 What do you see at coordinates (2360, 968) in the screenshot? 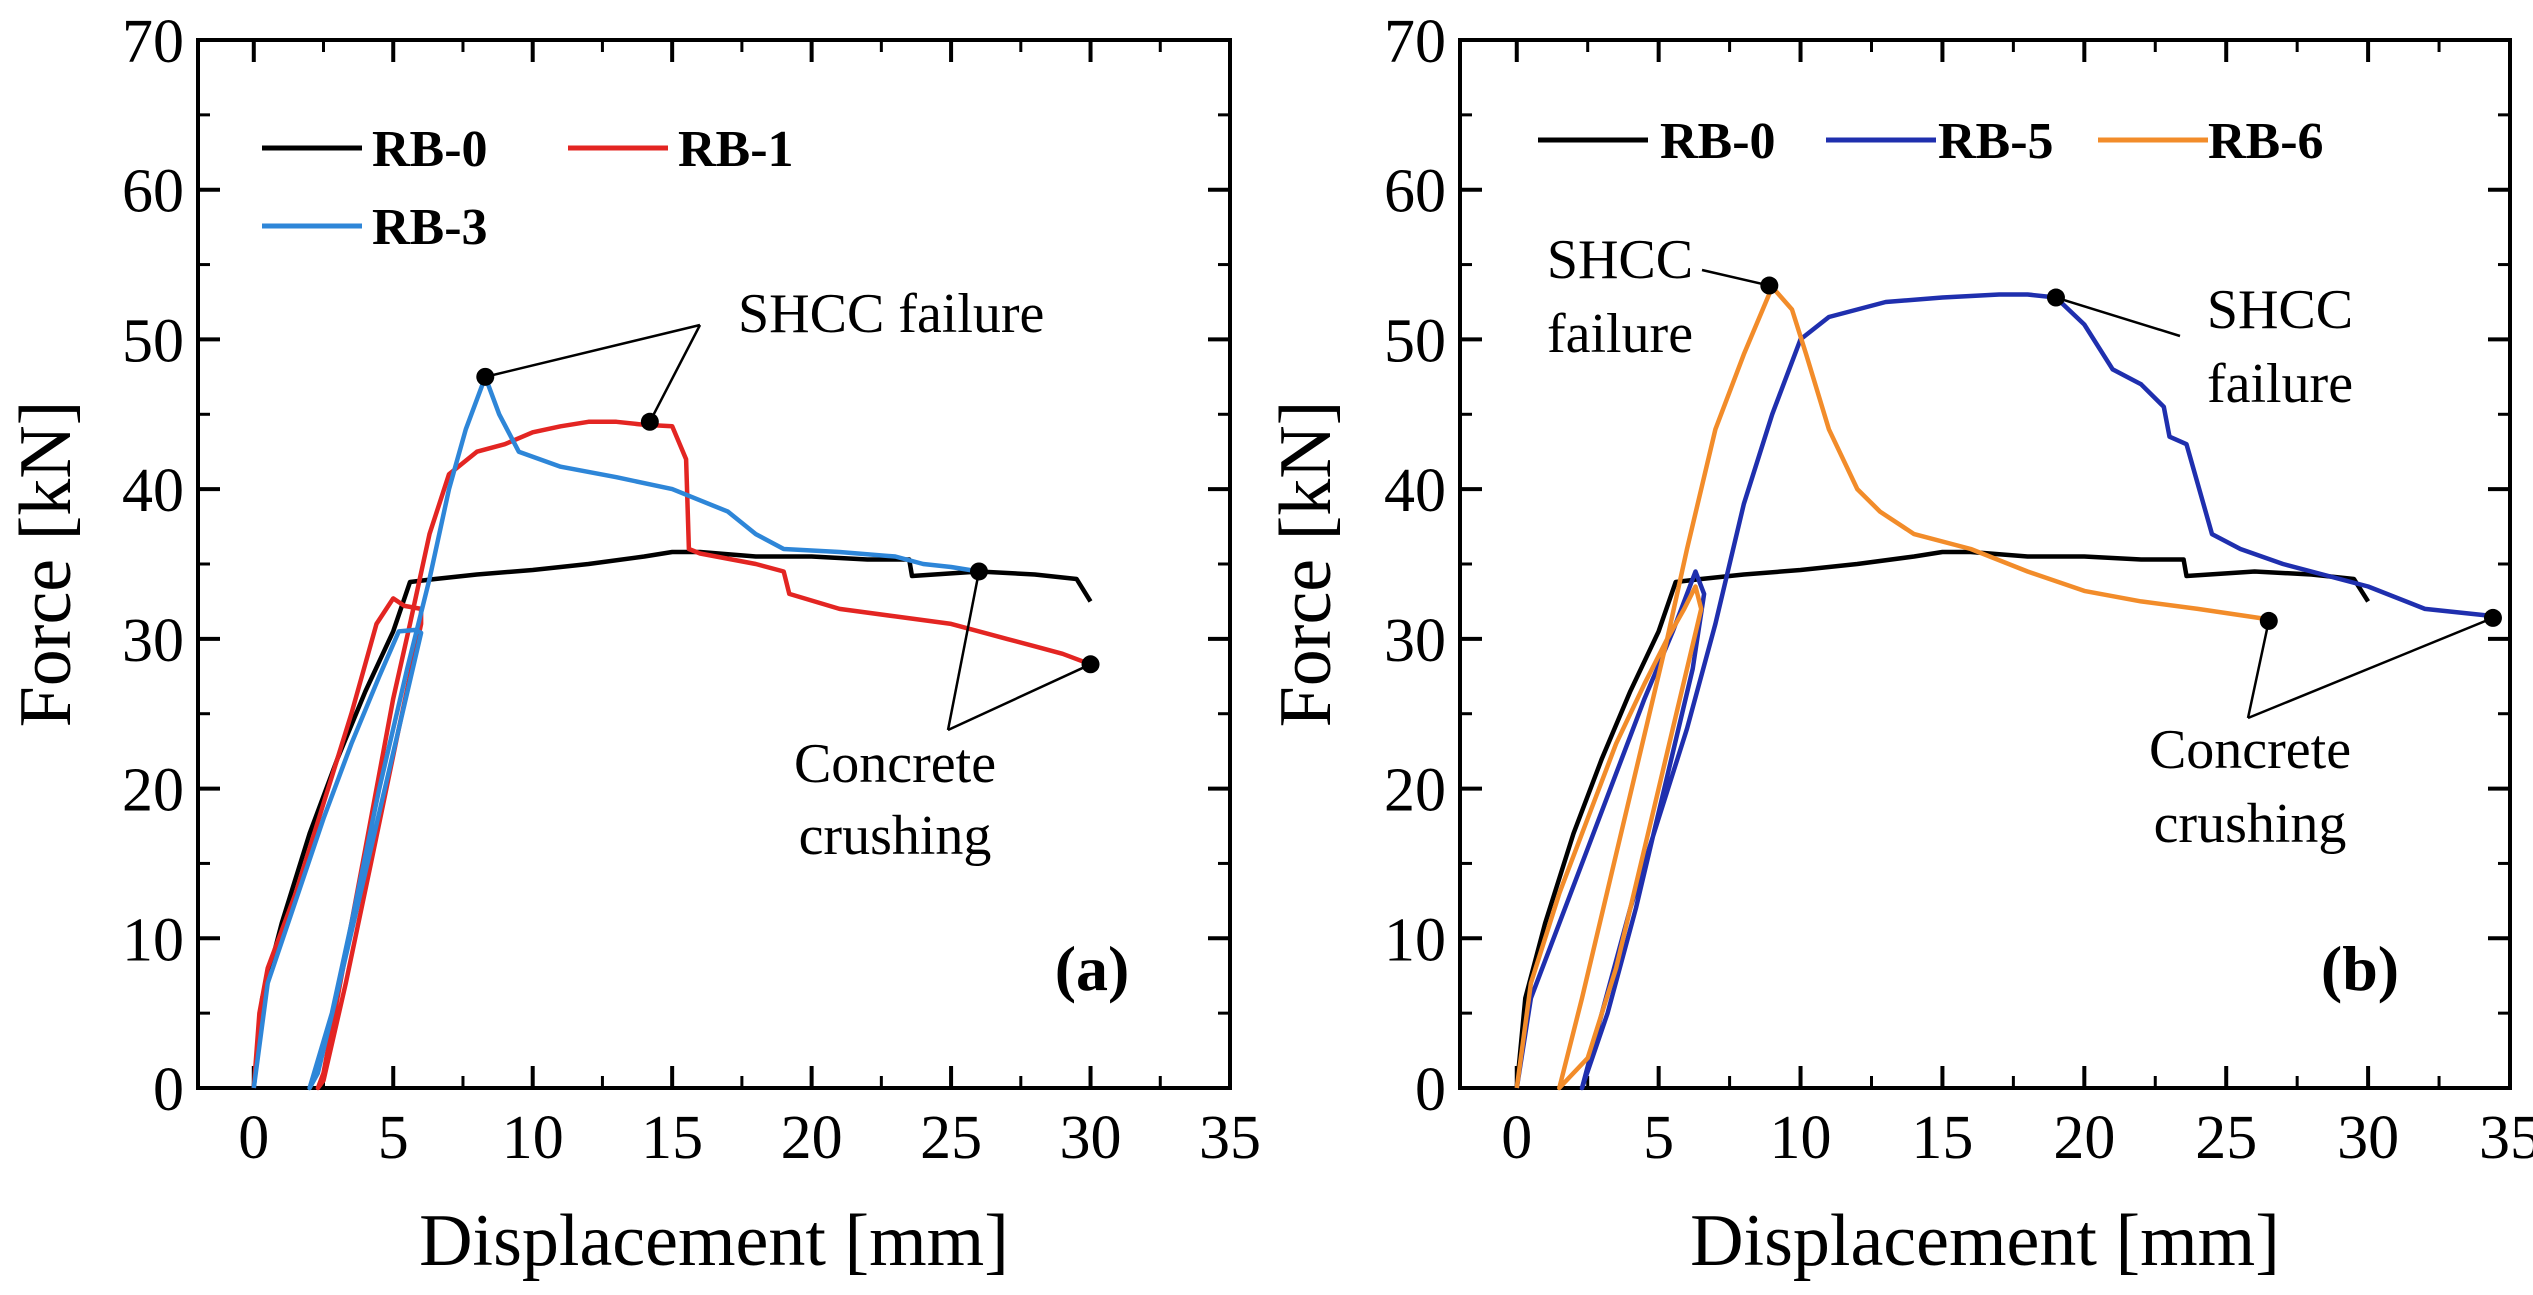
I see `panel-label: (b)` at bounding box center [2360, 968].